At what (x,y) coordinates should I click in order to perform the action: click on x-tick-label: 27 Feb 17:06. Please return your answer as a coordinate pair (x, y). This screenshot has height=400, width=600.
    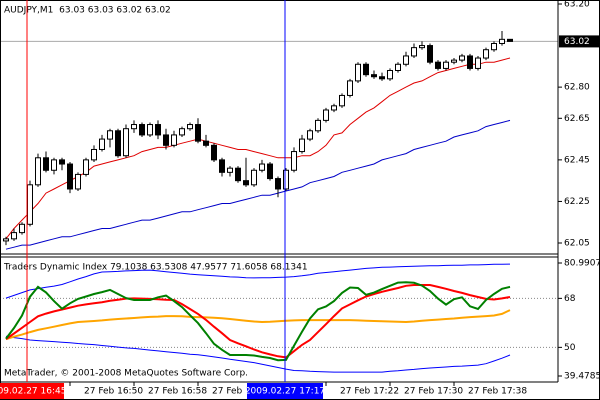
    Looking at the image, I should click on (241, 392).